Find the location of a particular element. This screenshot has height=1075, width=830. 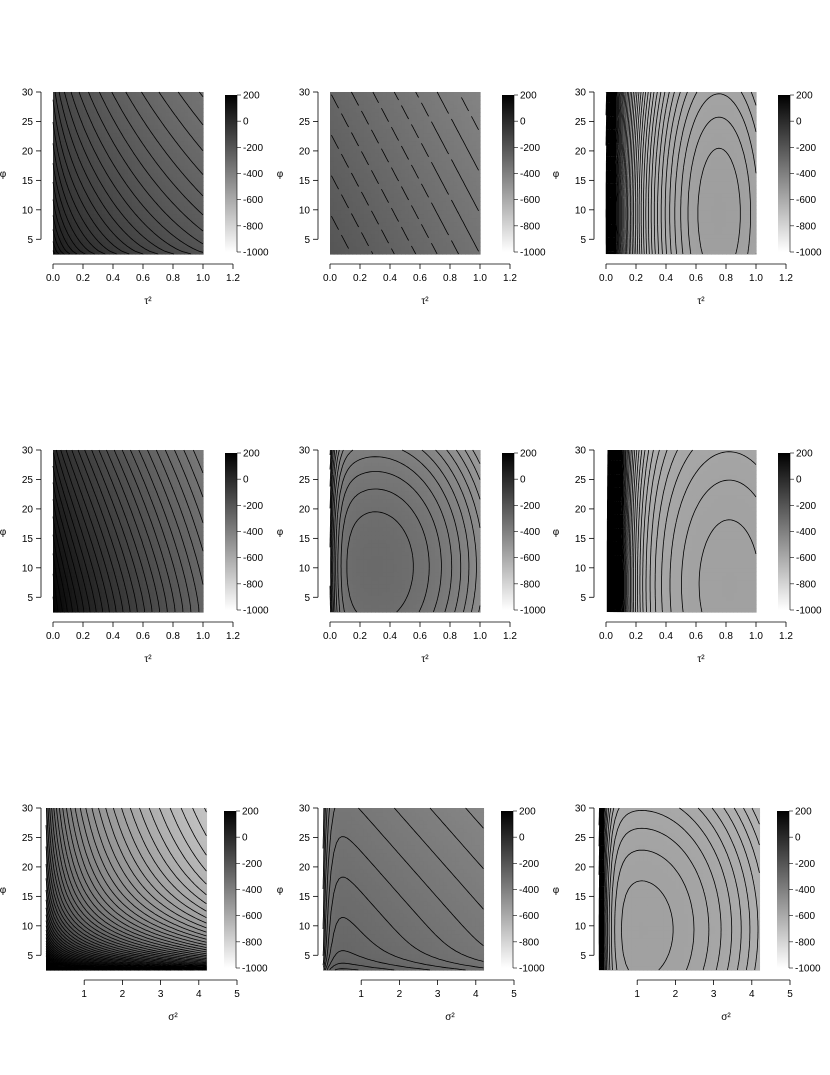

colorbar-tick-label: -1000 is located at coordinates (256, 253).